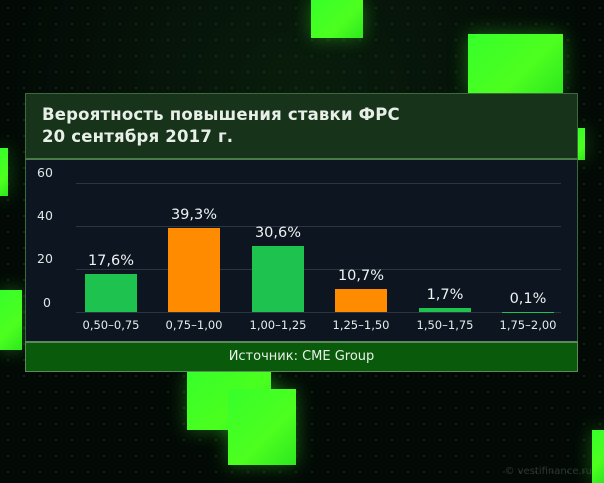 The width and height of the screenshot is (604, 483). I want to click on category-label-5: 1,75–2,00, so click(528, 325).